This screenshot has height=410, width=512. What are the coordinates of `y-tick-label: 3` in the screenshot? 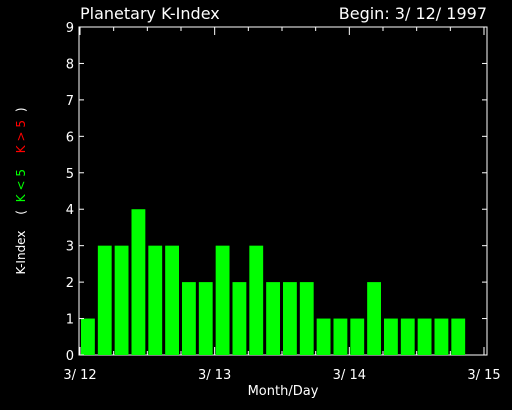 It's located at (70, 247).